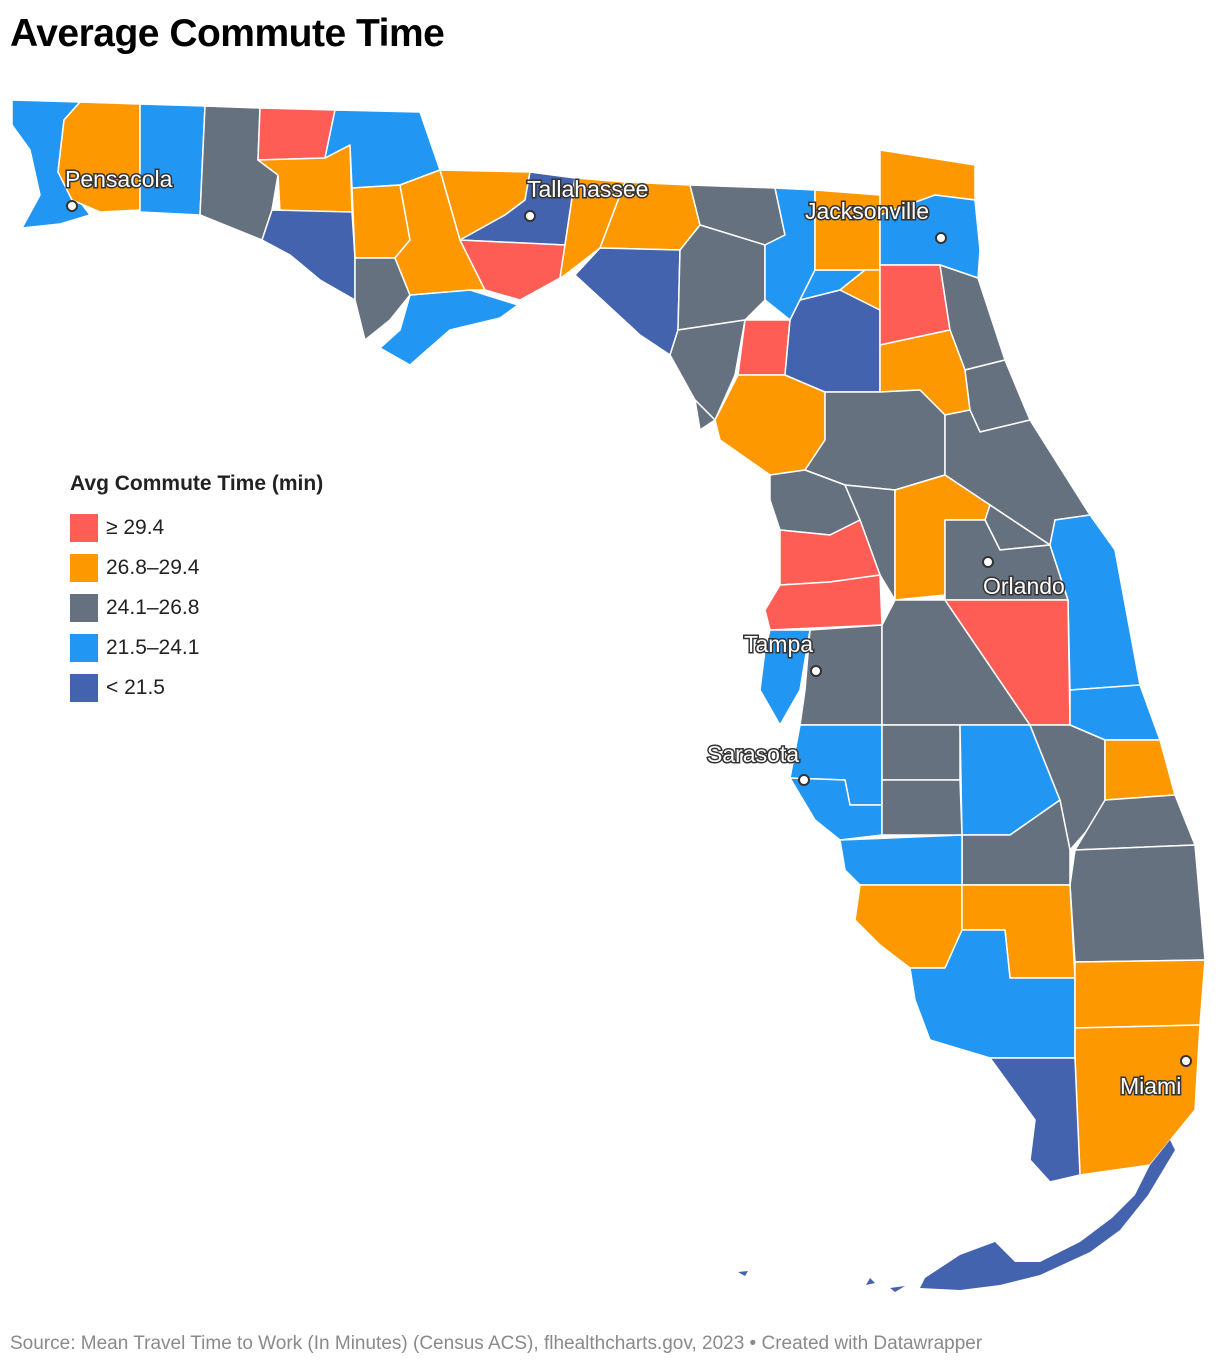  I want to click on legend-label: 21.5–24.1, so click(153, 647).